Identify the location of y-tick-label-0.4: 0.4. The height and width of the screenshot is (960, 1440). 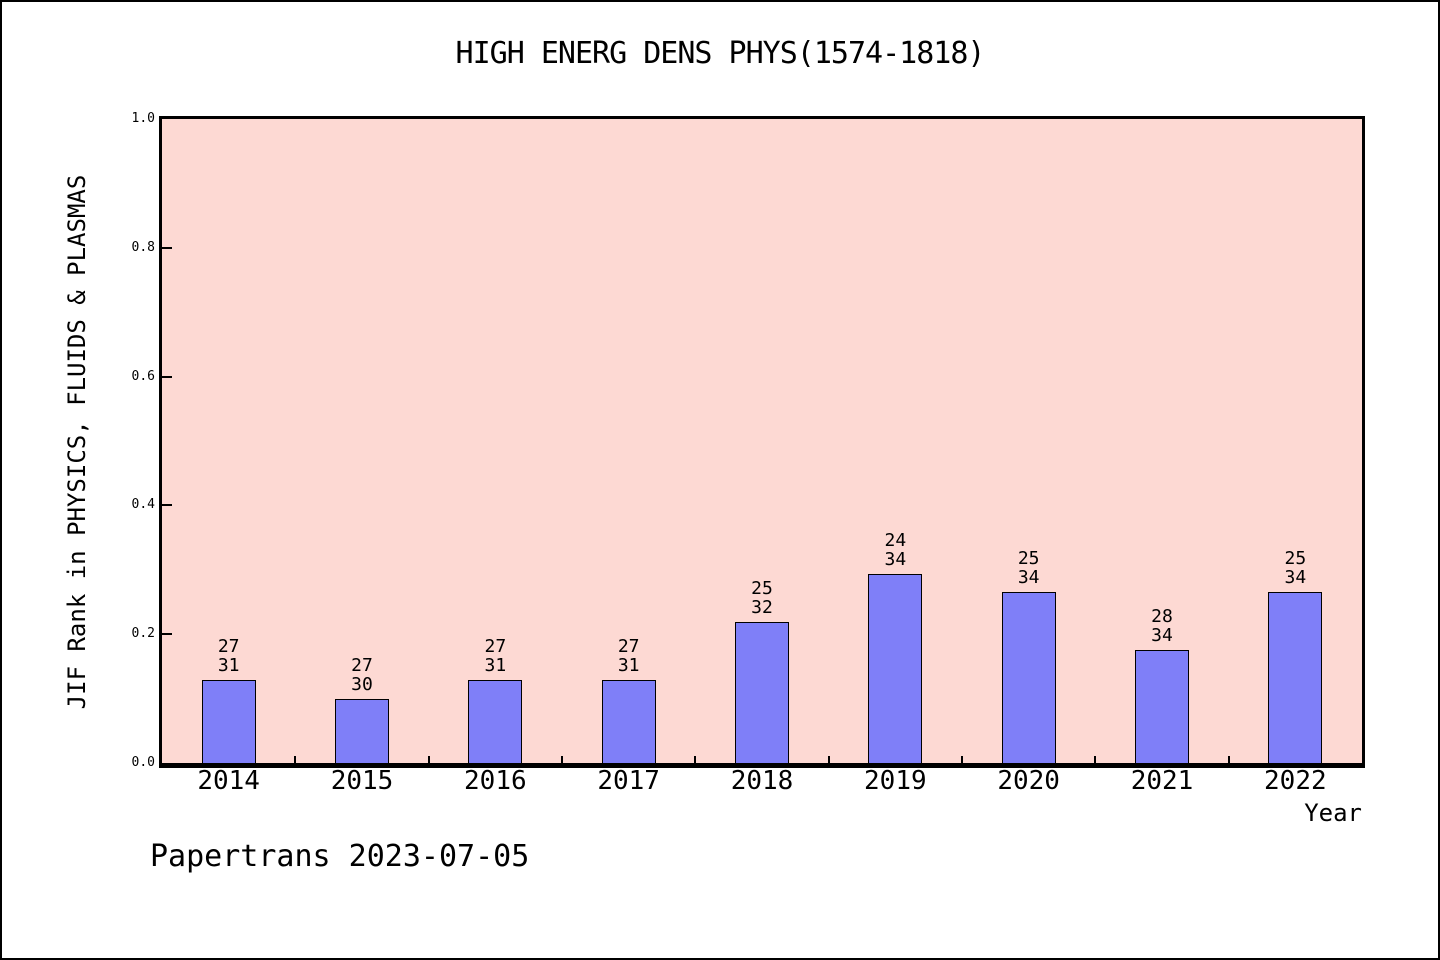
(143, 505).